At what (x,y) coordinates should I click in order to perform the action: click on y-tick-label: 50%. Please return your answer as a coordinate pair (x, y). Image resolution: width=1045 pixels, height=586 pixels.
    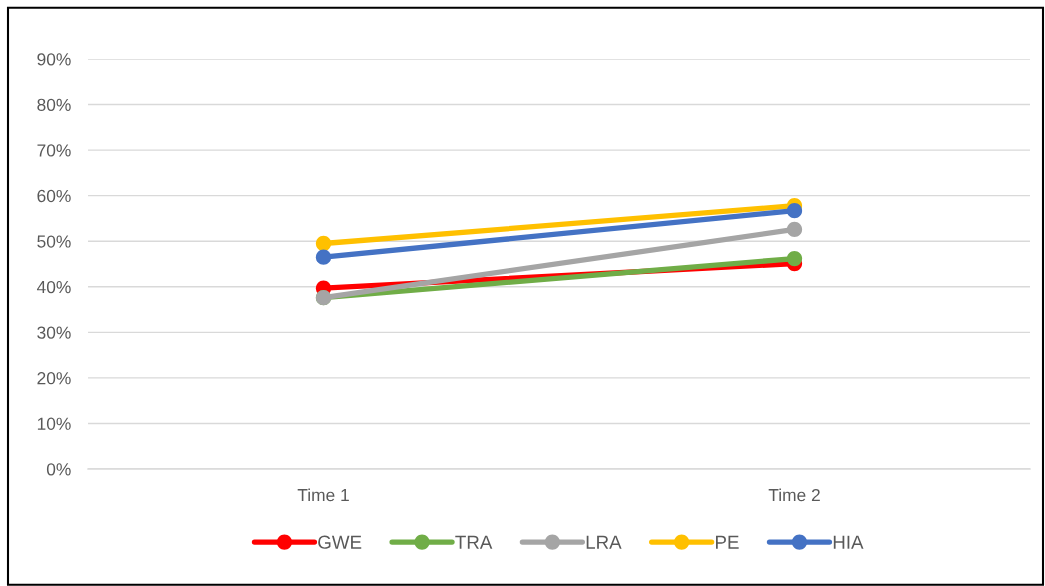
    Looking at the image, I should click on (54, 241).